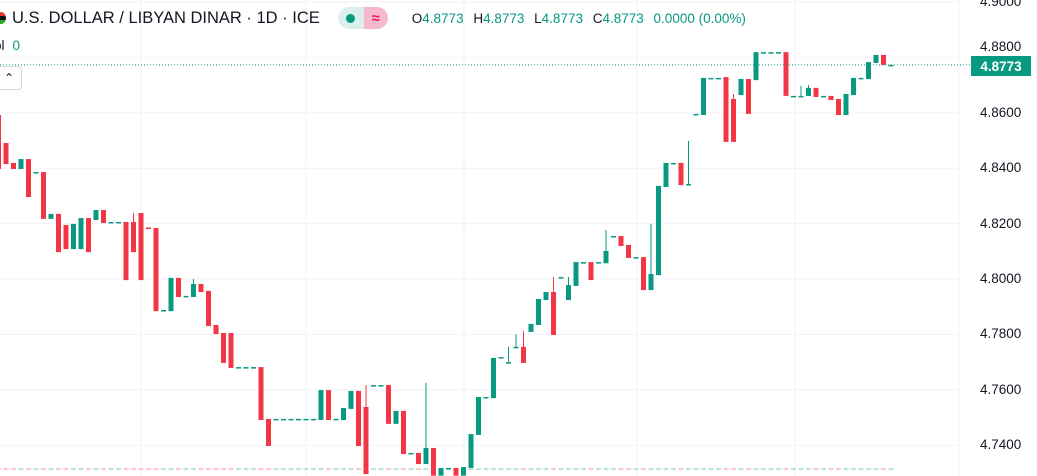 This screenshot has width=1037, height=476. Describe the element at coordinates (350, 18) in the screenshot. I see `market-open-dot-icon` at that location.